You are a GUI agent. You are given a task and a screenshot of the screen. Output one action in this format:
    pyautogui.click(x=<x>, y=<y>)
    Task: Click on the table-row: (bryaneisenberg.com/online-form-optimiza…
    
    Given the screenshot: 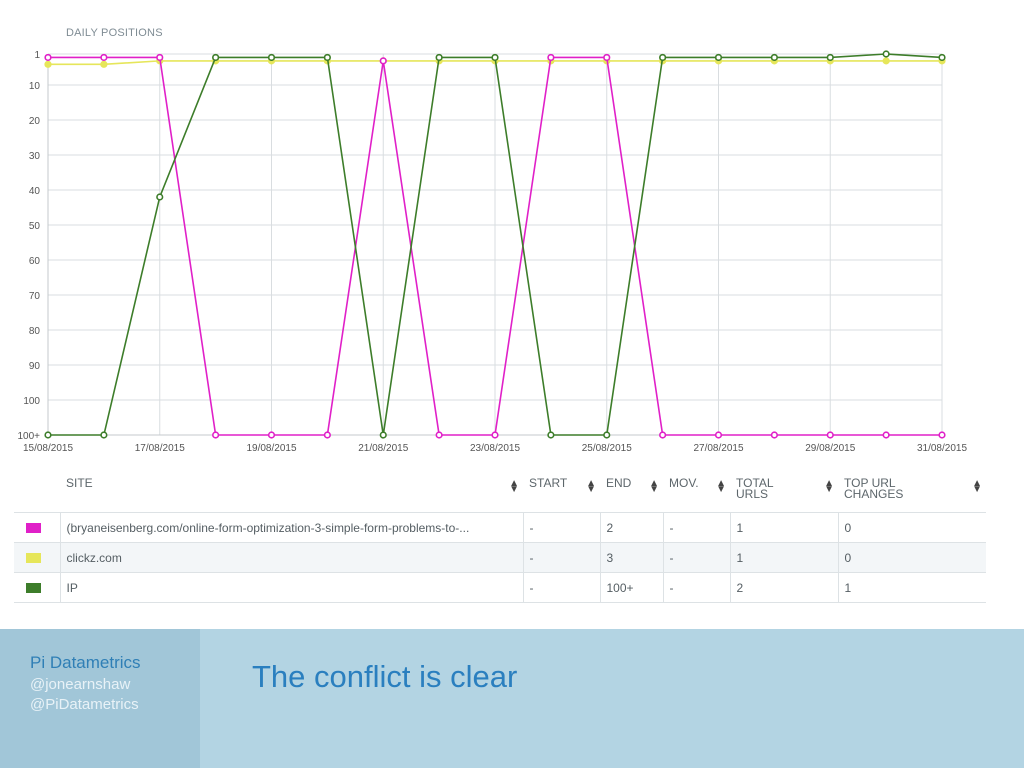 What is the action you would take?
    pyautogui.click(x=500, y=527)
    